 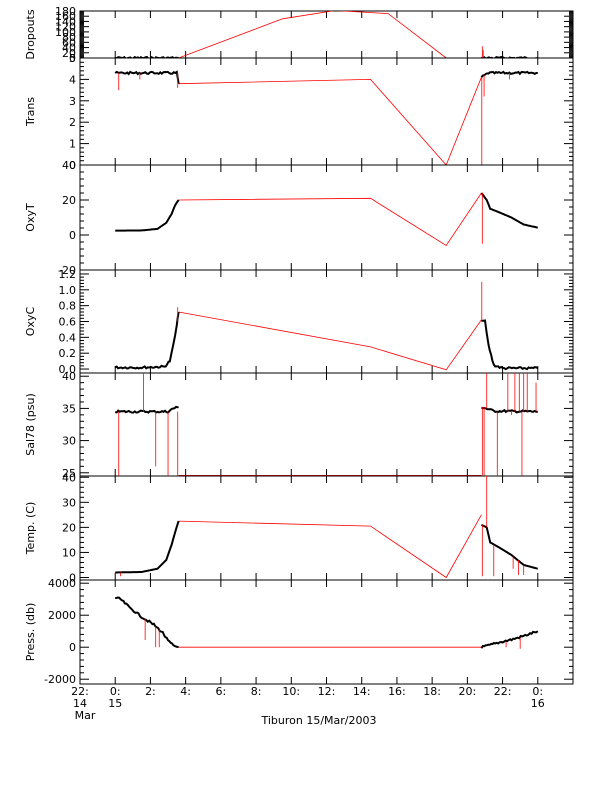 I want to click on y-tick-label: 0.2, so click(x=68, y=353).